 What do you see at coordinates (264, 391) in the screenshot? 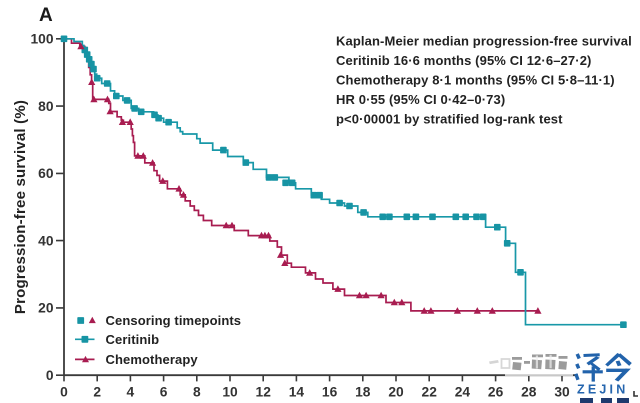
I see `svg-text: 12` at bounding box center [264, 391].